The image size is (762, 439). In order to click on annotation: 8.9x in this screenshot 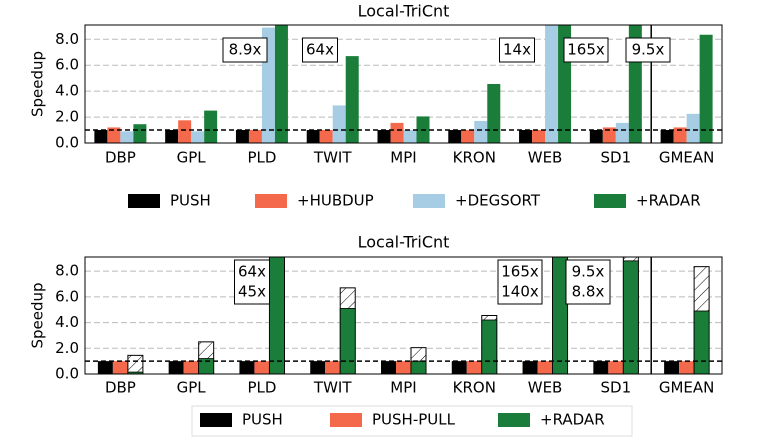, I will do `click(245, 50)`.